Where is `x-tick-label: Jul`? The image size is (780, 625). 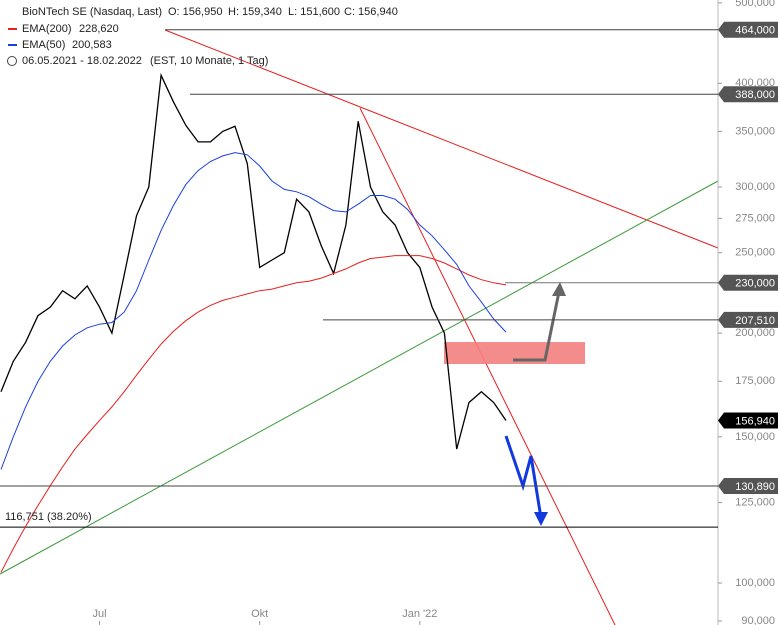
x-tick-label: Jul is located at coordinates (100, 614).